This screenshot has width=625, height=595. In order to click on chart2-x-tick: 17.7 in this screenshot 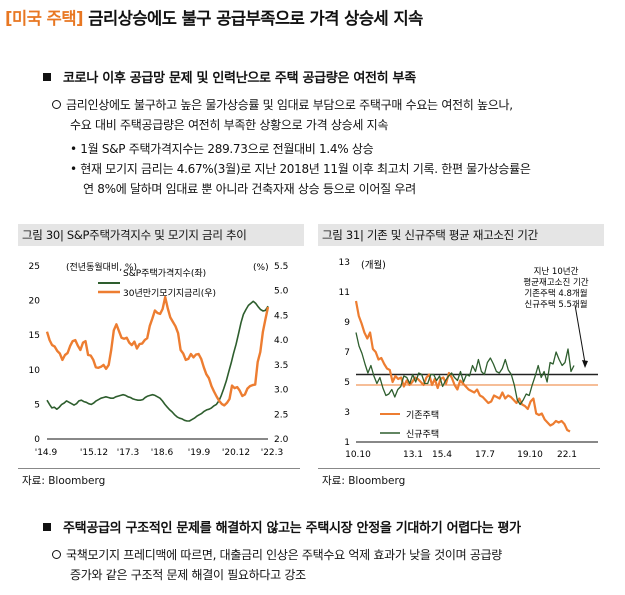, I will do `click(485, 455)`.